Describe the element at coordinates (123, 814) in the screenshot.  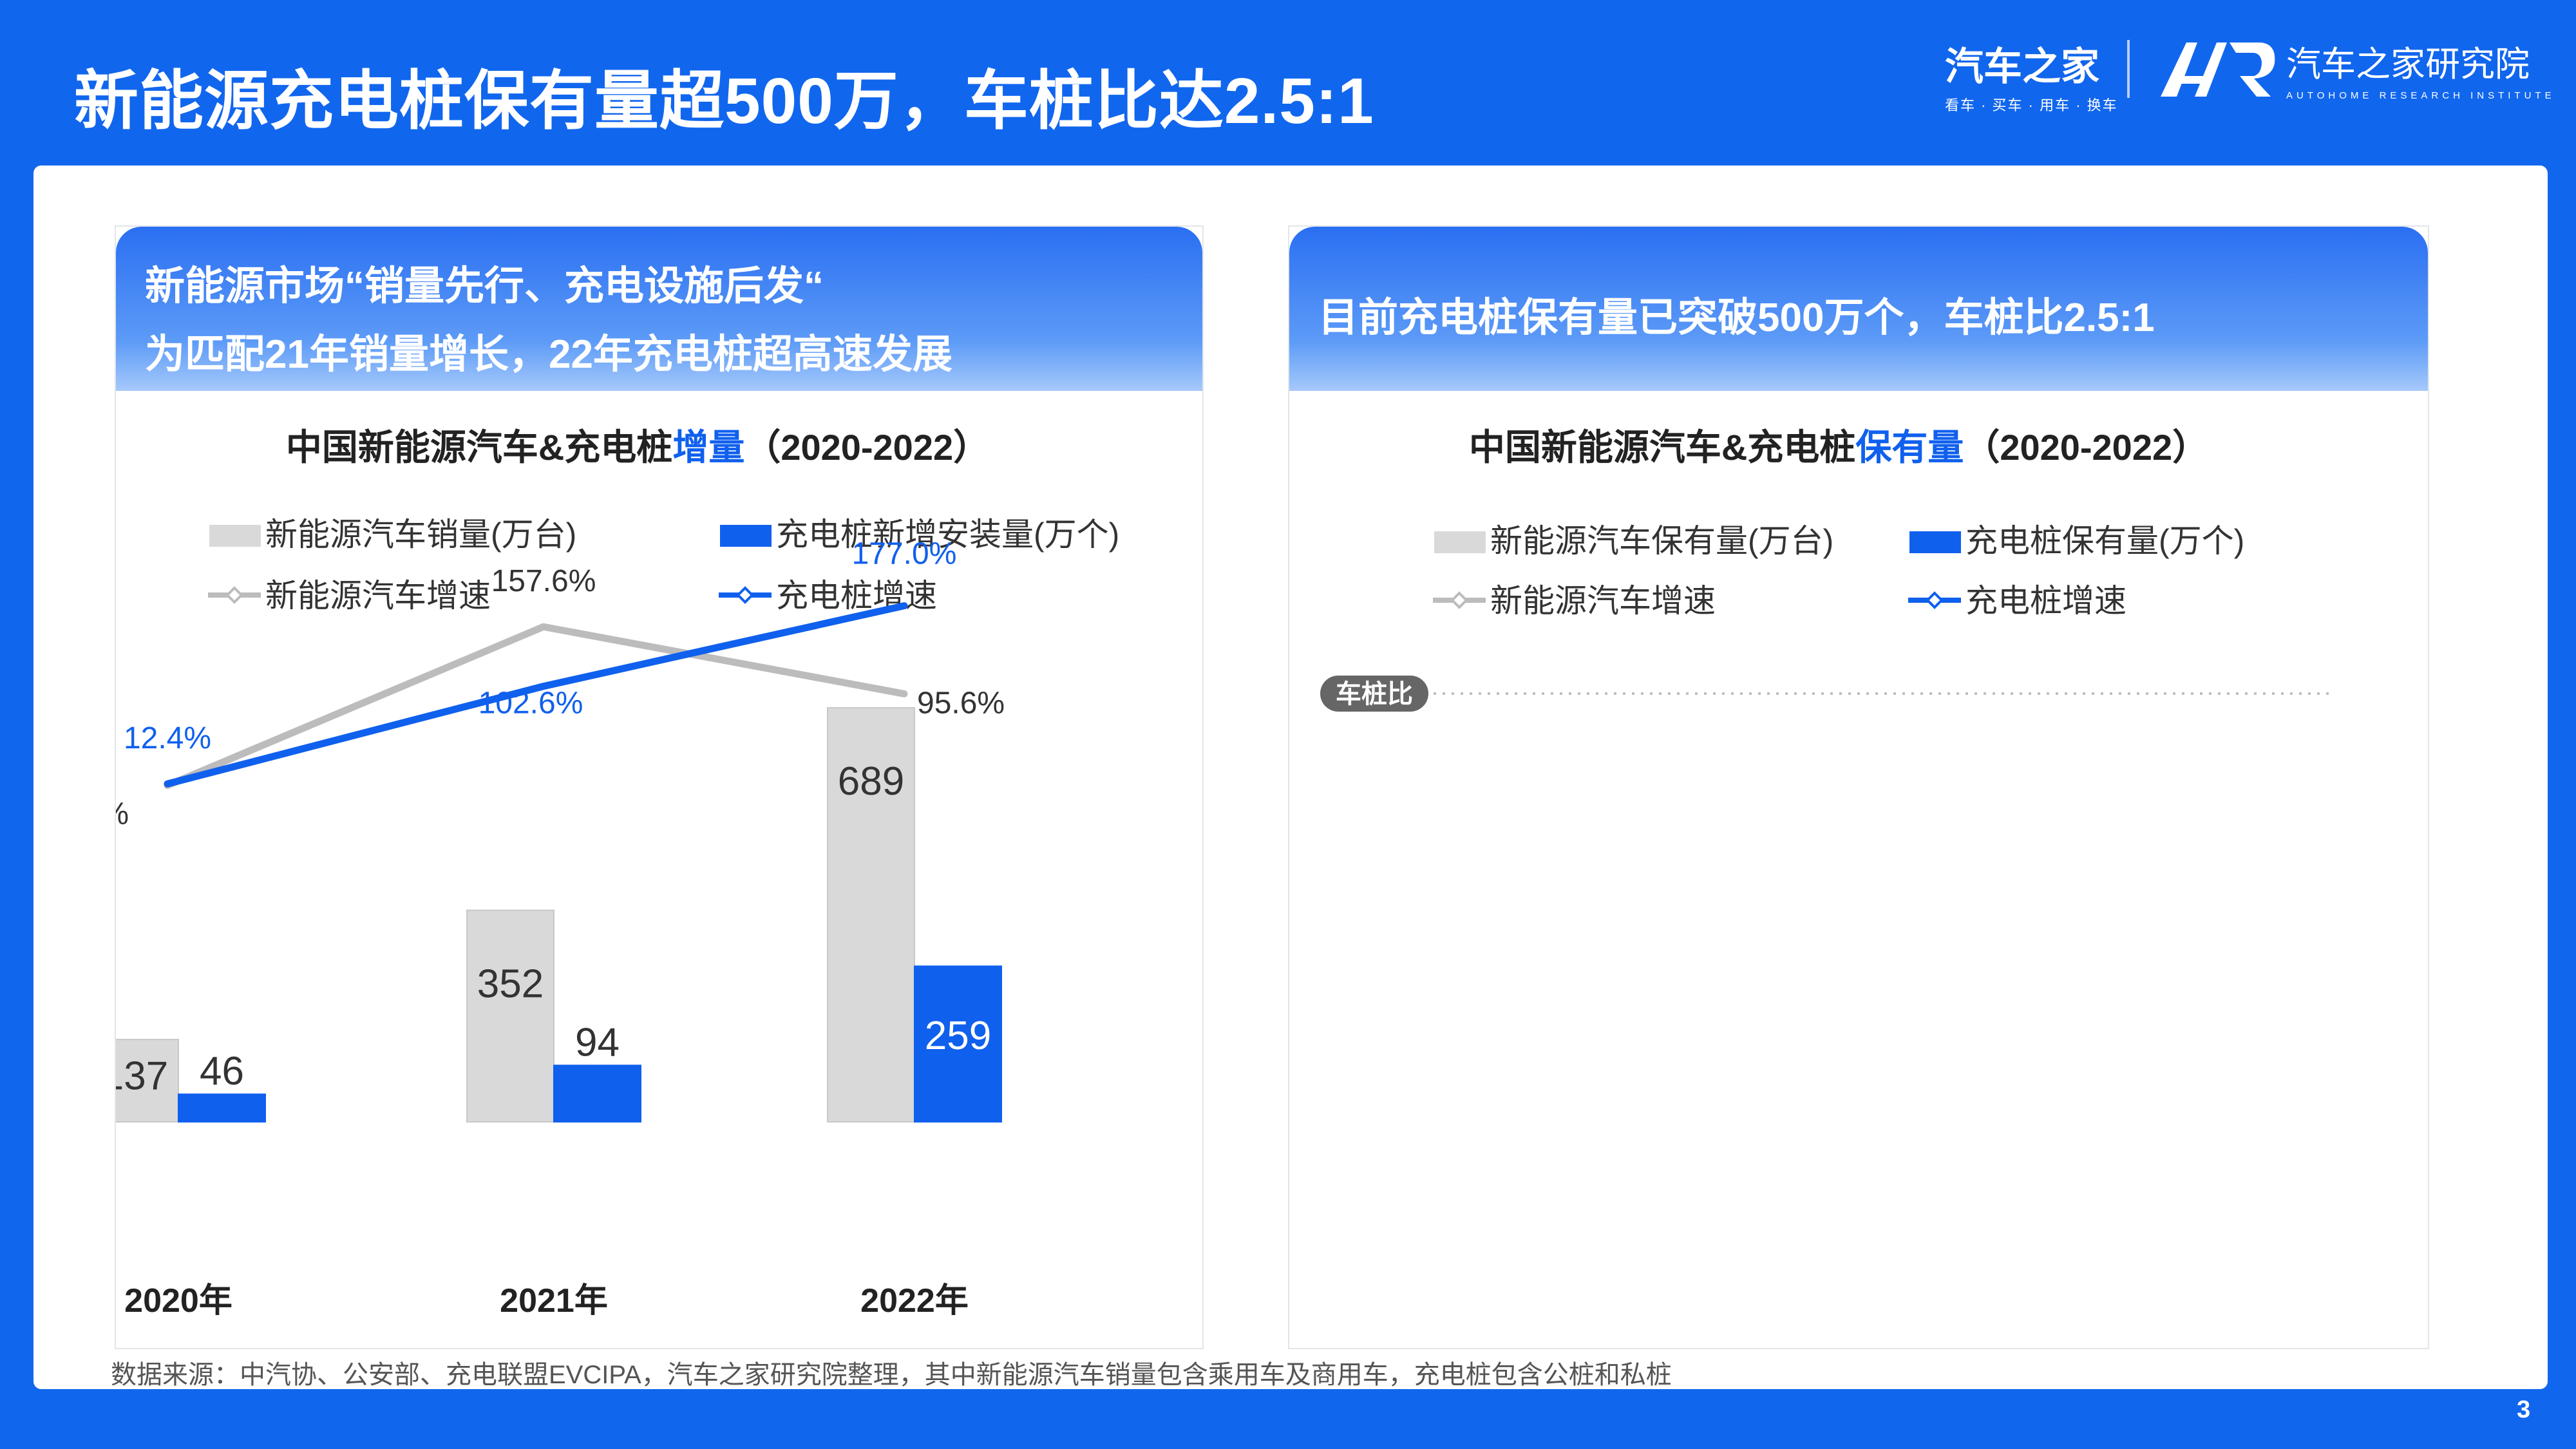
I see `ev-growth-label-1: 10.9%` at that location.